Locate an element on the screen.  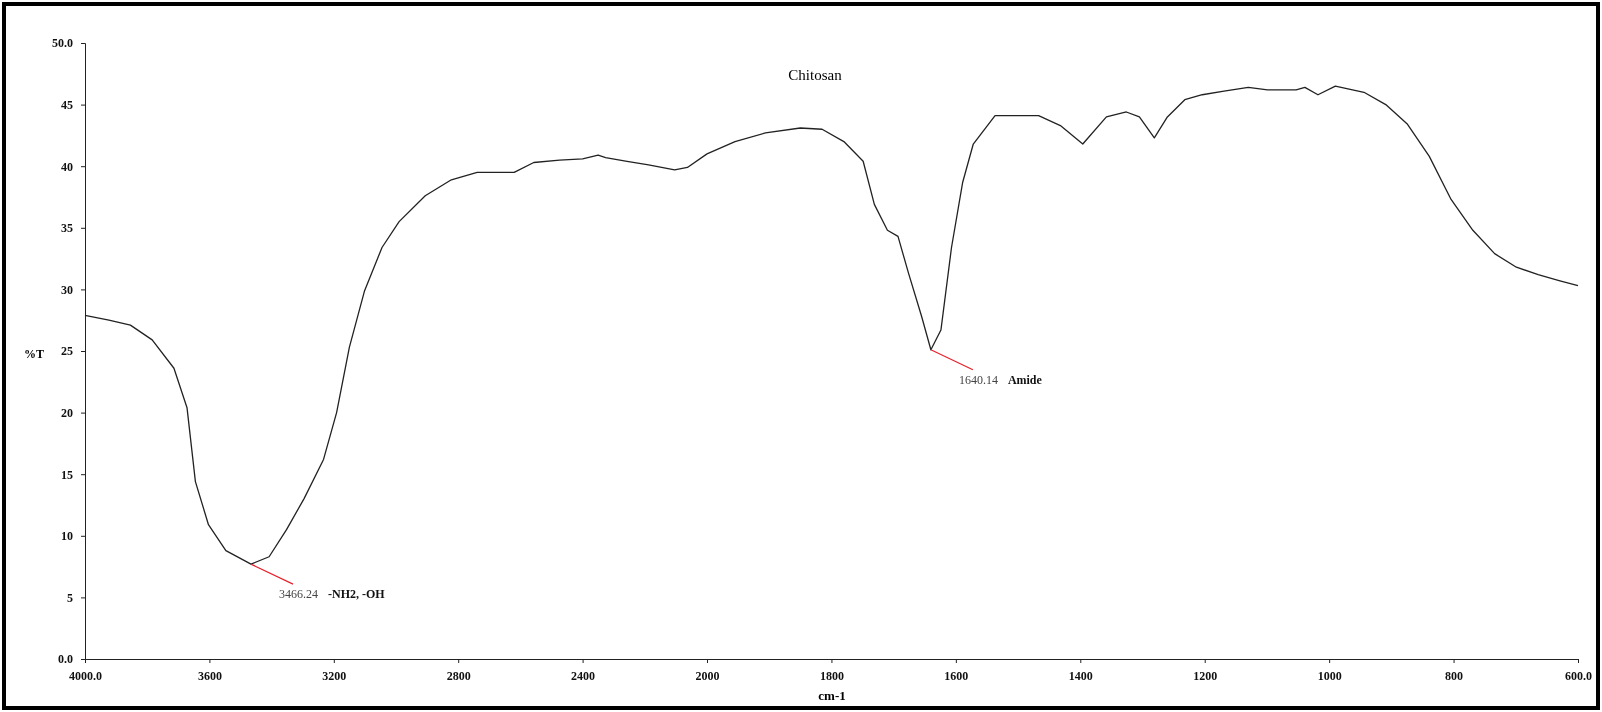
y-tick-label: 0.0 is located at coordinates (65, 659).